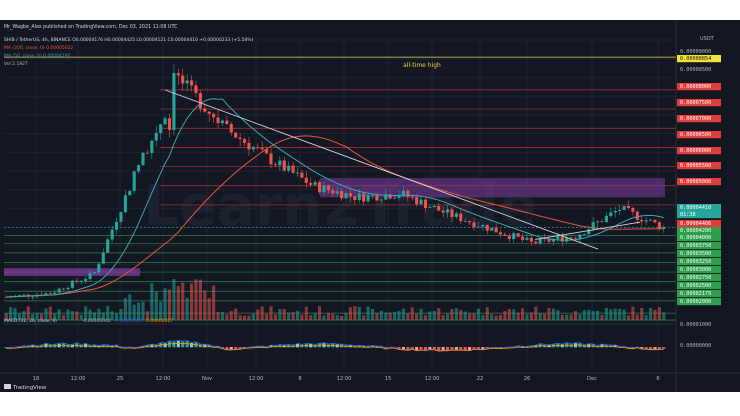 This screenshot has height=416, width=740. I want to click on price-label: 0.00009000, so click(695, 52).